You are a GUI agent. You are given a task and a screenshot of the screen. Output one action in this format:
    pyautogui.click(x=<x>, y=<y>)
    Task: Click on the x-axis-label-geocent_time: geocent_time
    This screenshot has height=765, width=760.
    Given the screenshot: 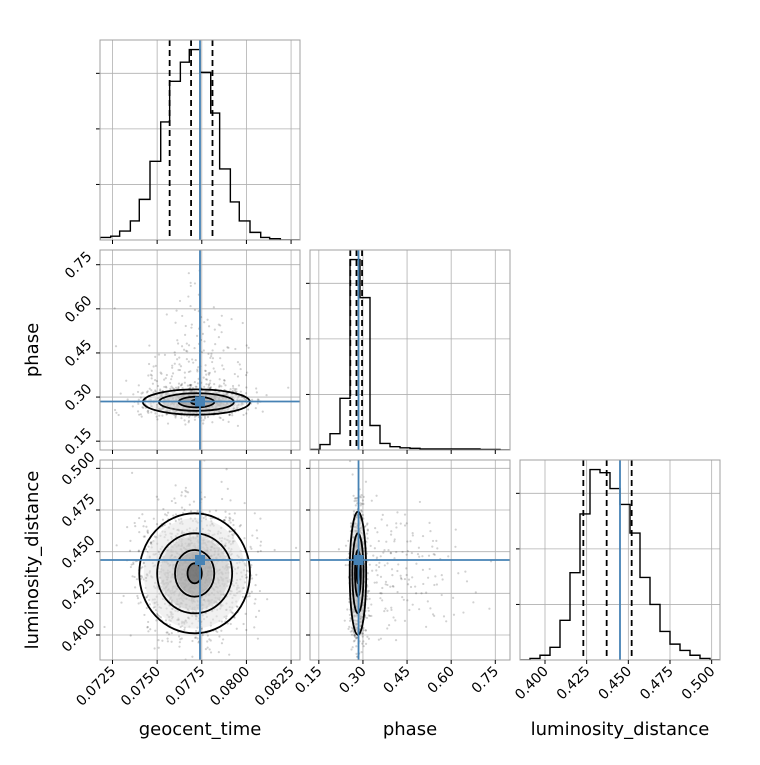 What is the action you would take?
    pyautogui.click(x=200, y=729)
    